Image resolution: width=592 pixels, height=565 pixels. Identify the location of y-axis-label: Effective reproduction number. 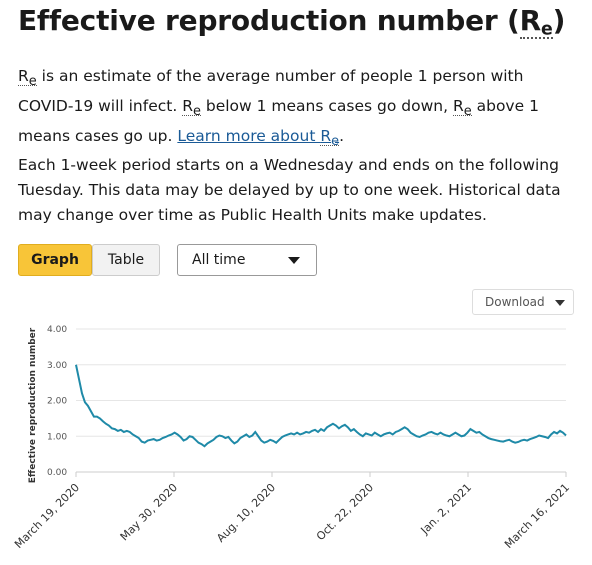
(33, 405).